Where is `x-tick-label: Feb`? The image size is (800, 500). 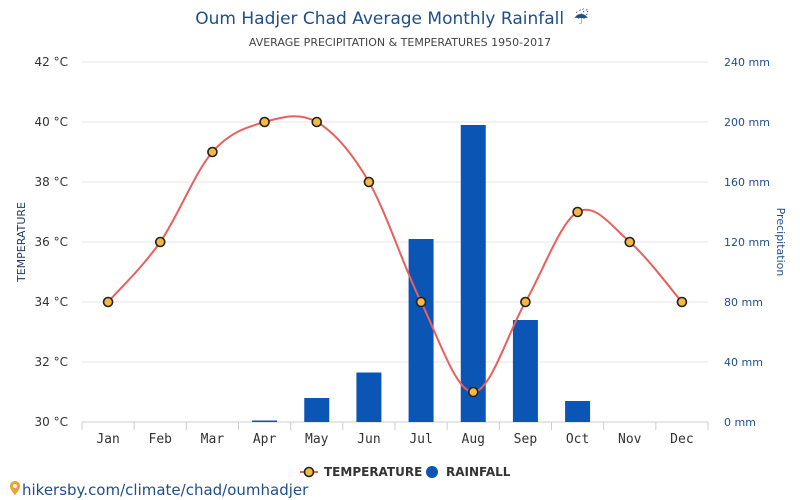
x-tick-label: Feb is located at coordinates (161, 439).